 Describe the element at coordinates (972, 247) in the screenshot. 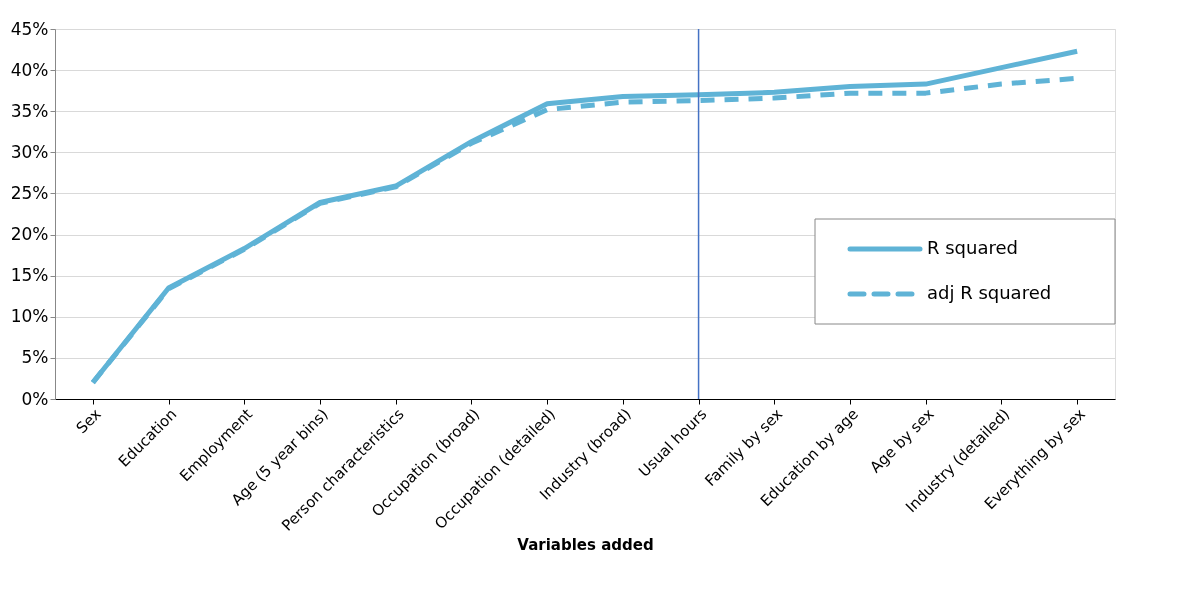

I see `legend-label: R squared` at that location.